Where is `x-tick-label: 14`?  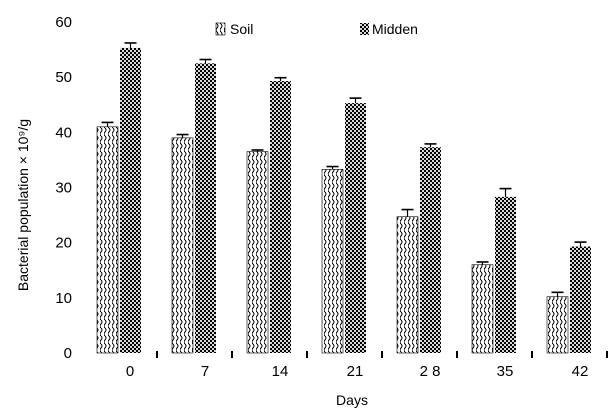 x-tick-label: 14 is located at coordinates (280, 371).